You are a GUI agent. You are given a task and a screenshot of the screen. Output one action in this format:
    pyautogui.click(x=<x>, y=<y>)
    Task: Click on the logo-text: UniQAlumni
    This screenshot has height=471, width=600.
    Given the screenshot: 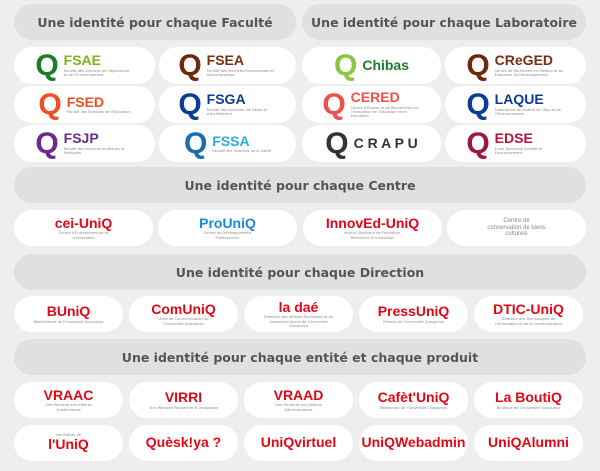 What is the action you would take?
    pyautogui.click(x=528, y=442)
    